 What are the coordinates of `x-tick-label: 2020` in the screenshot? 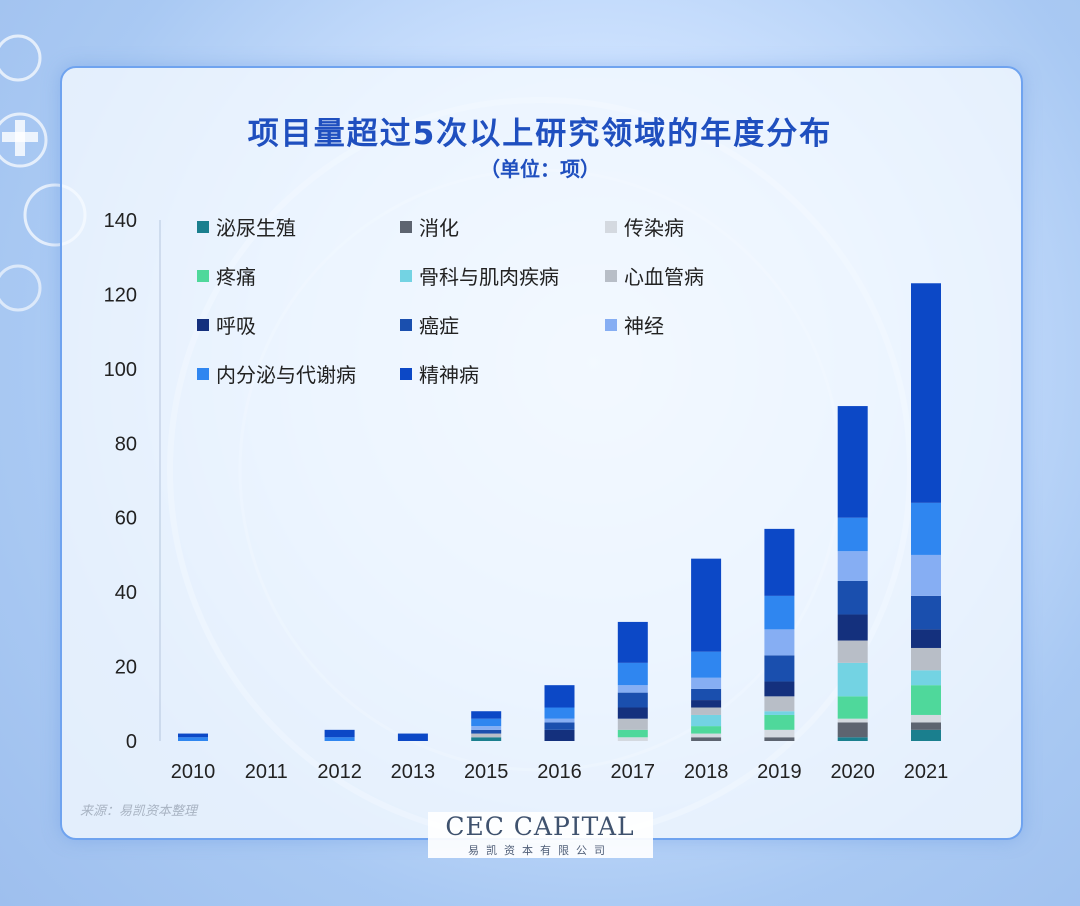 It's located at (852, 772).